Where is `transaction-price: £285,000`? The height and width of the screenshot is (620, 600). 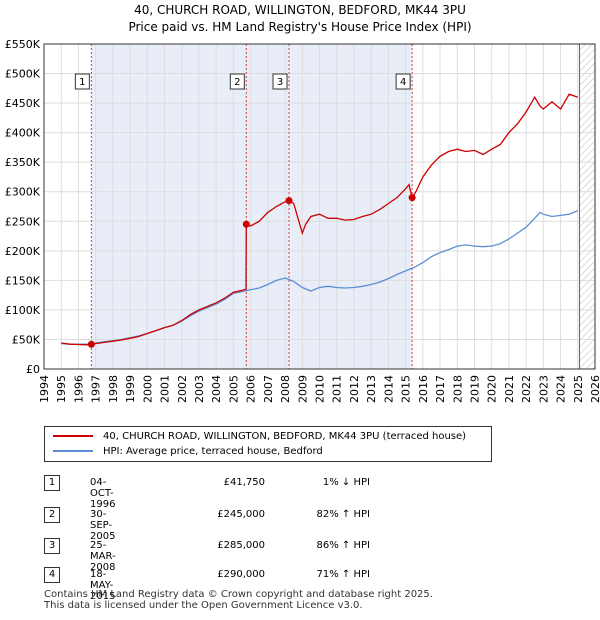
transaction-price: £285,000 is located at coordinates (241, 545).